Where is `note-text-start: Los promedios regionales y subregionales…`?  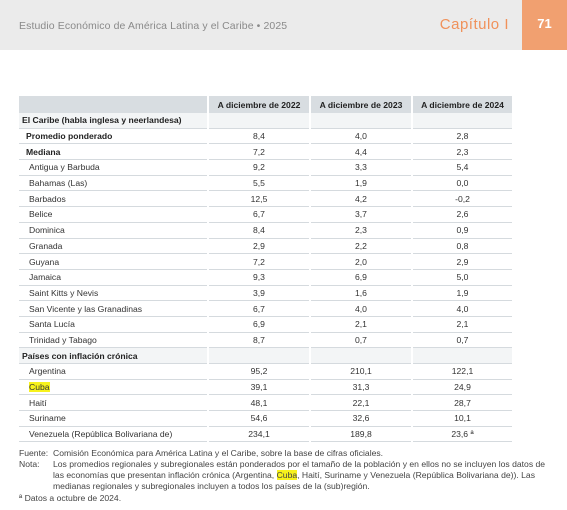 note-text-start: Los promedios regionales y subregionales… is located at coordinates (299, 469).